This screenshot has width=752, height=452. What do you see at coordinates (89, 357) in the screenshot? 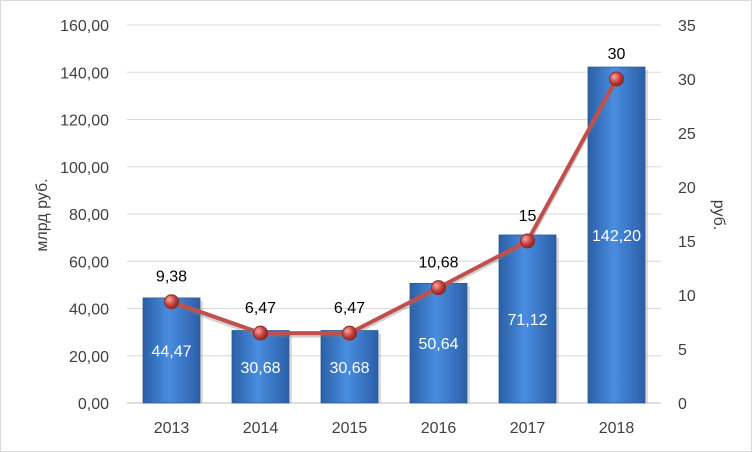
I see `y-tick-label: 20,00` at bounding box center [89, 357].